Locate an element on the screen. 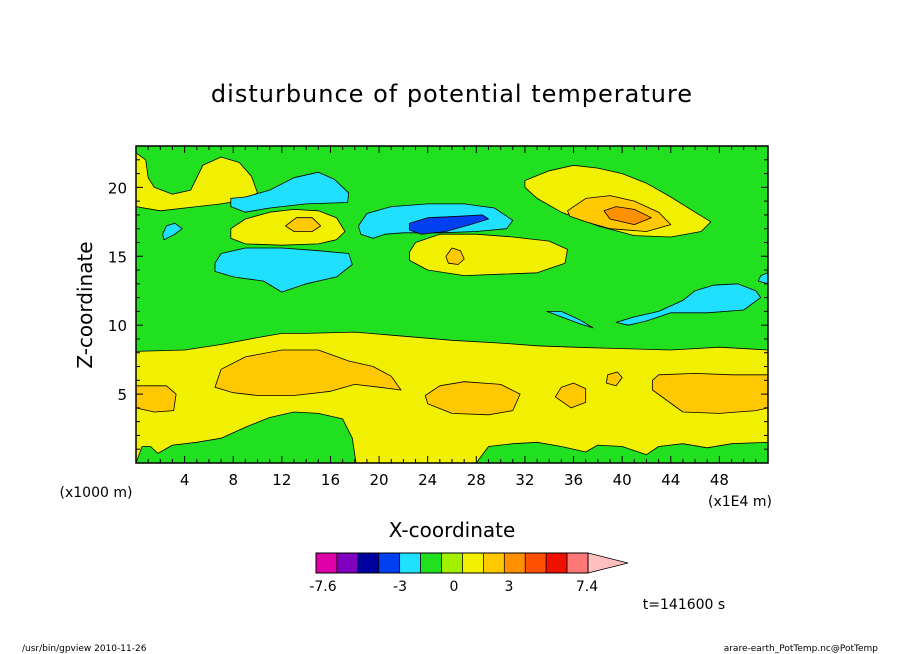 Image resolution: width=904 pixels, height=654 pixels. x-tick-label: 32 is located at coordinates (524, 480).